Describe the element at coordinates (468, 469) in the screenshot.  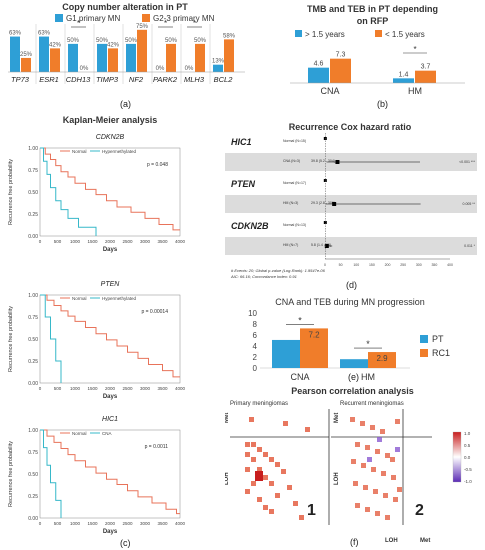
I see `colorbar-tick: -0.5` at that location.